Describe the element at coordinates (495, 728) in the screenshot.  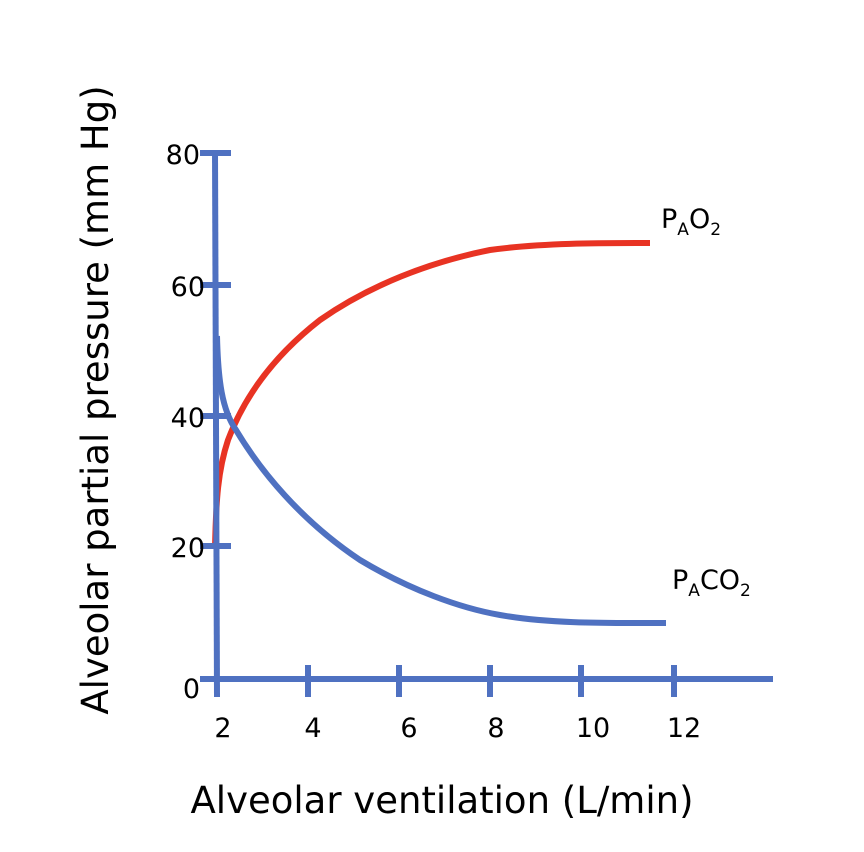
I see `x-tick-label-8: 8` at that location.